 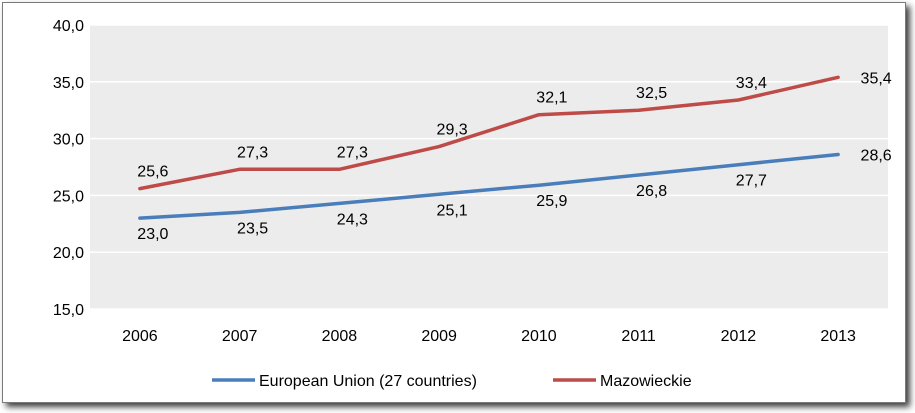 What do you see at coordinates (68, 83) in the screenshot?
I see `y-tick-label: 35,0` at bounding box center [68, 83].